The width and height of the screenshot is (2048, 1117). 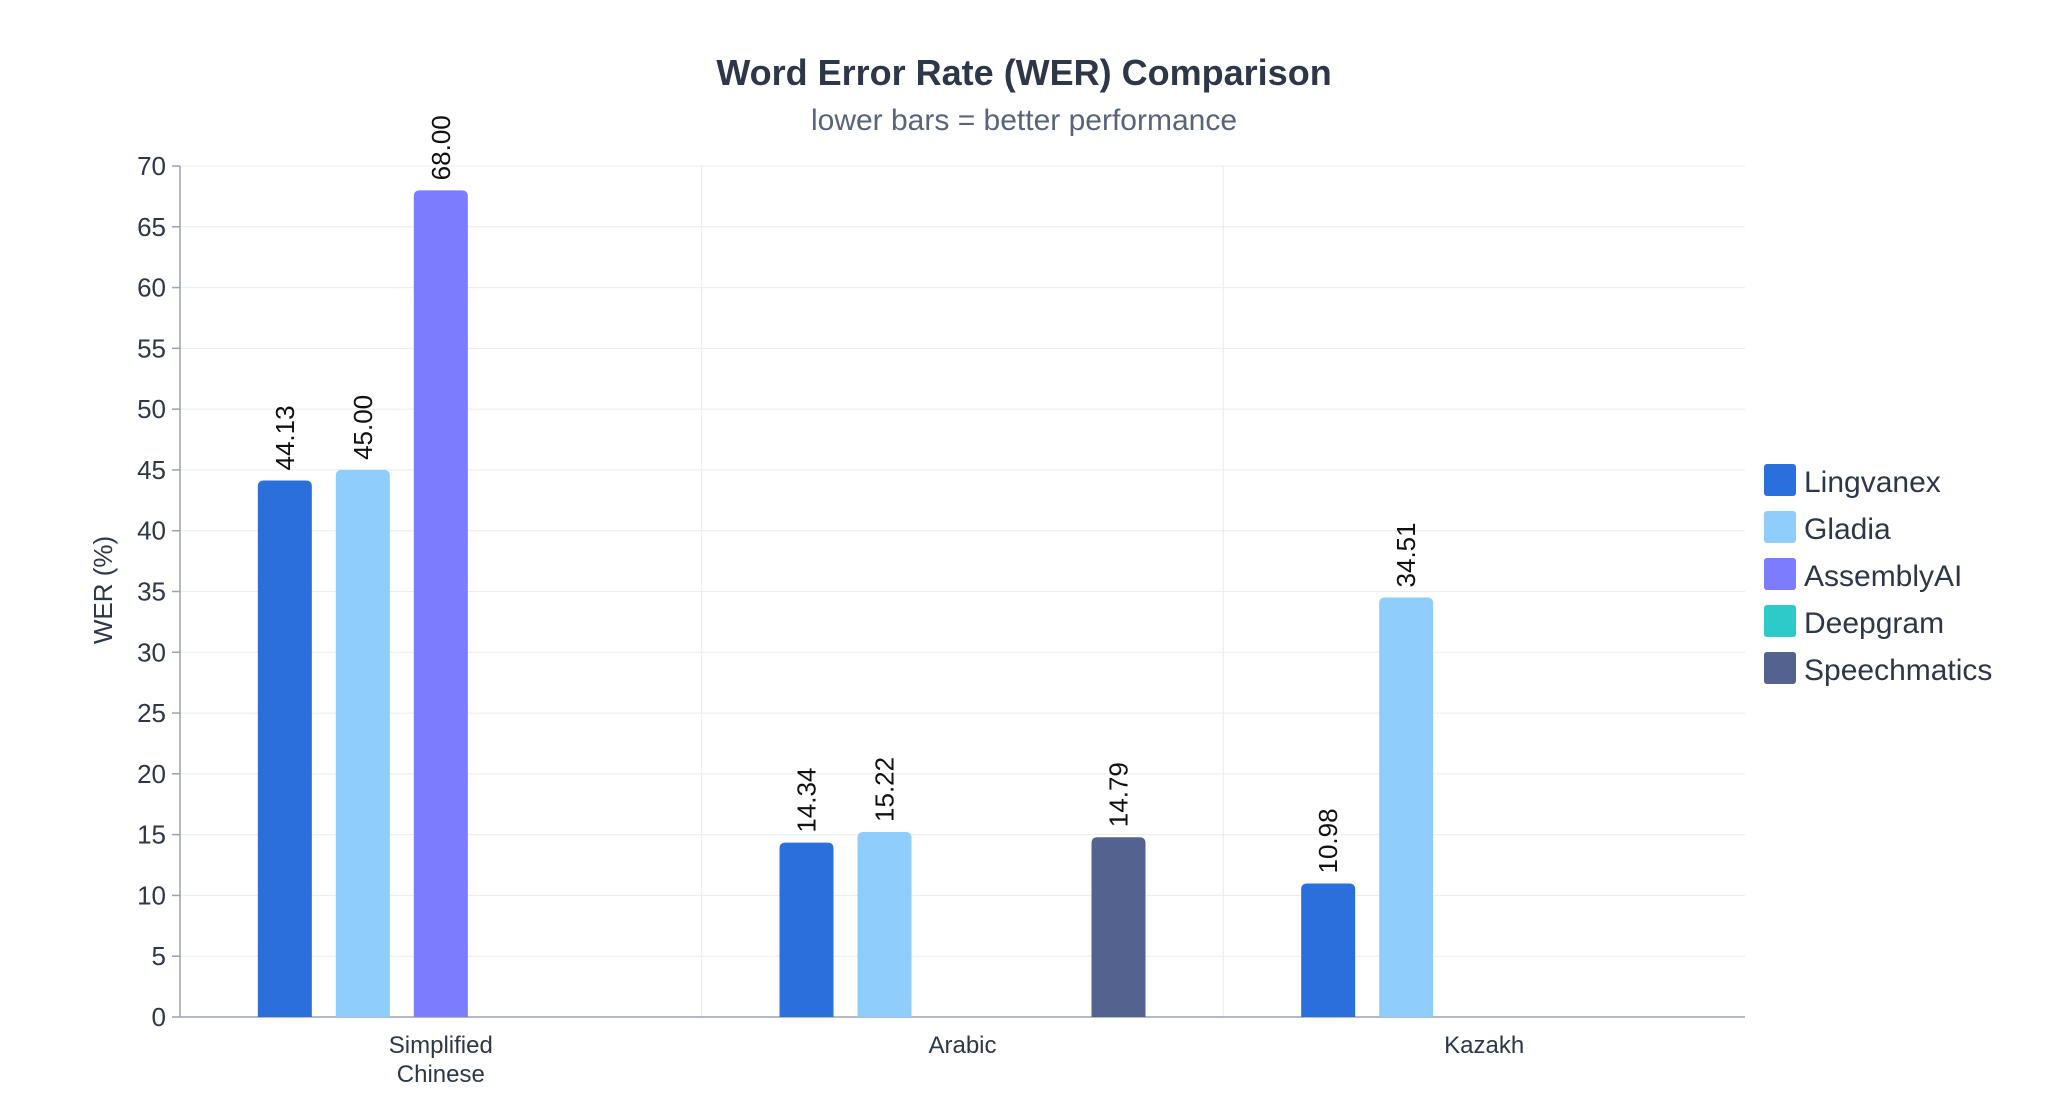 What do you see at coordinates (1883, 576) in the screenshot?
I see `legend-label-assemblyai: AssemblyAI` at bounding box center [1883, 576].